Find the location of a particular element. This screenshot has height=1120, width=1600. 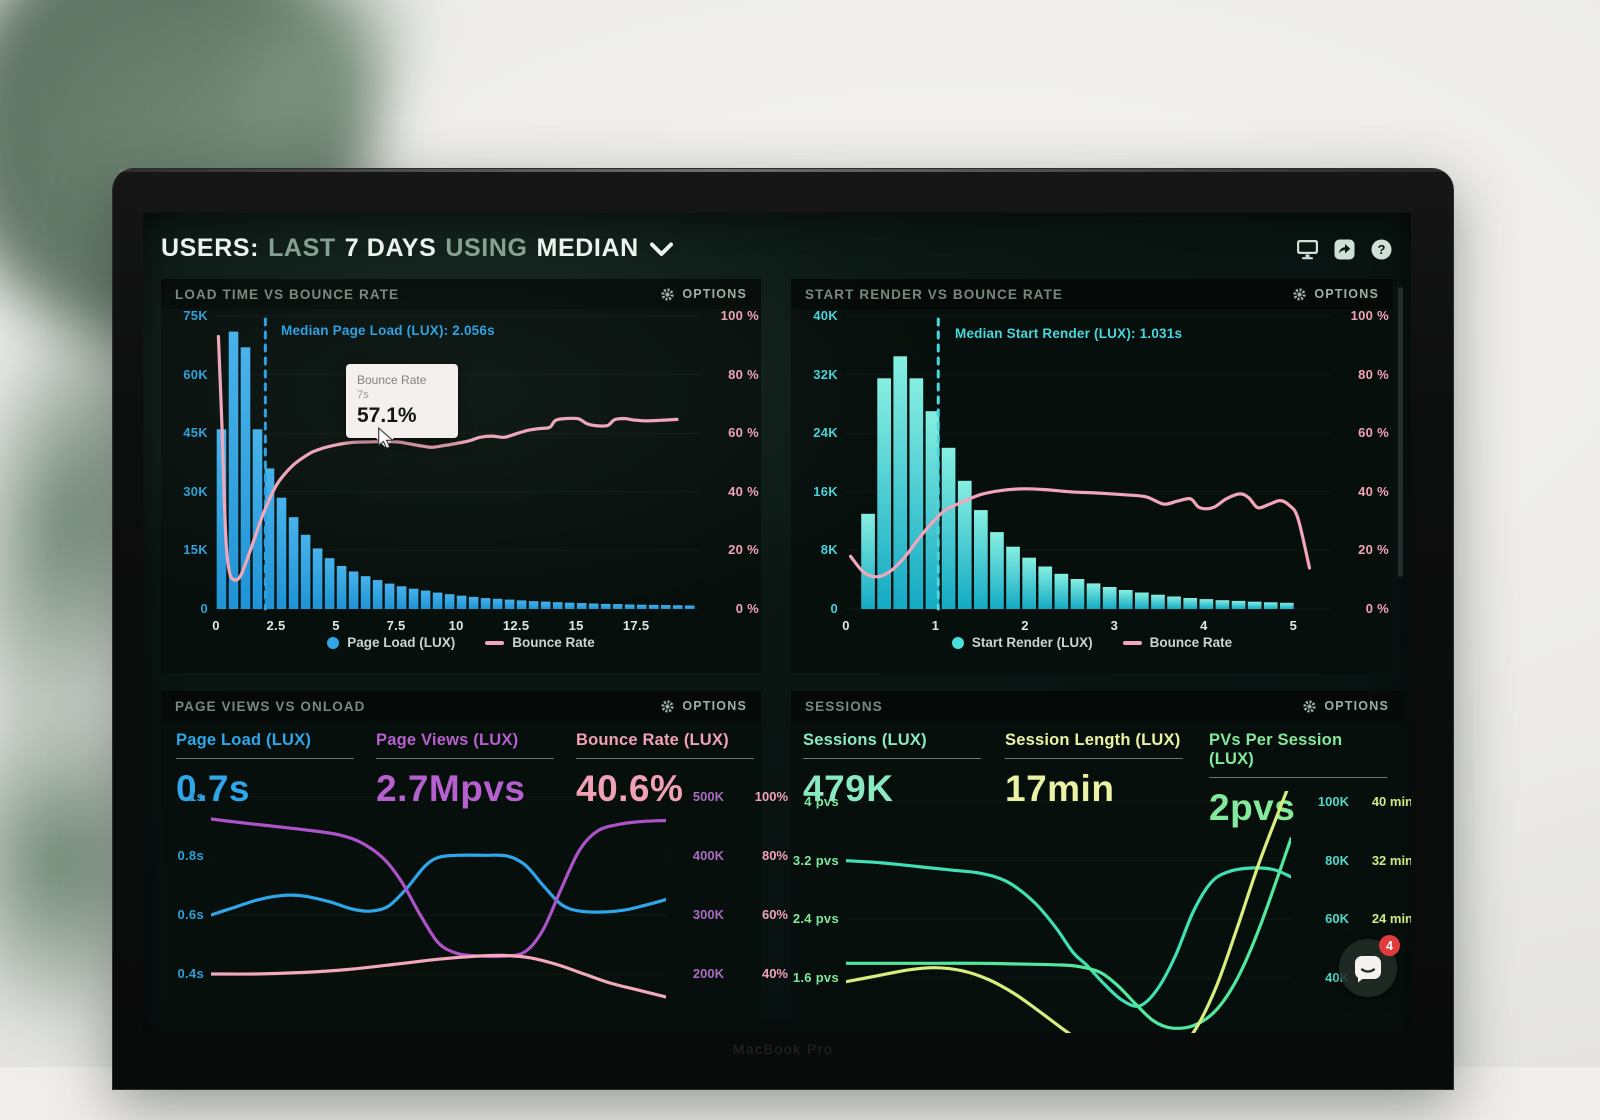

page-title: USERS: LAST 7 DAYS USING MEDIAN is located at coordinates (417, 249).